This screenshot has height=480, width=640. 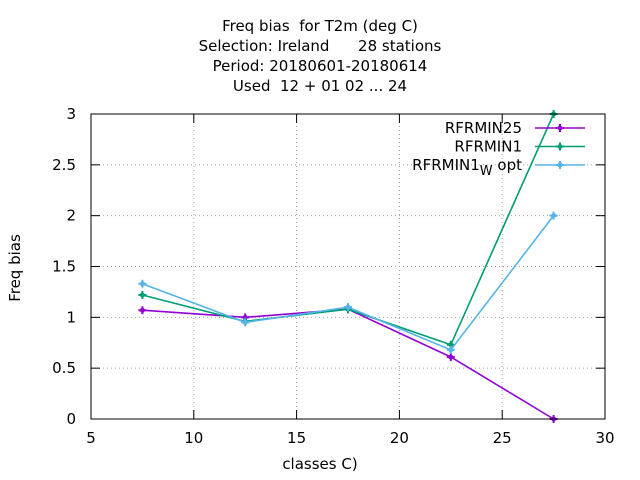 I want to click on x-tick-label: 30, so click(x=604, y=438).